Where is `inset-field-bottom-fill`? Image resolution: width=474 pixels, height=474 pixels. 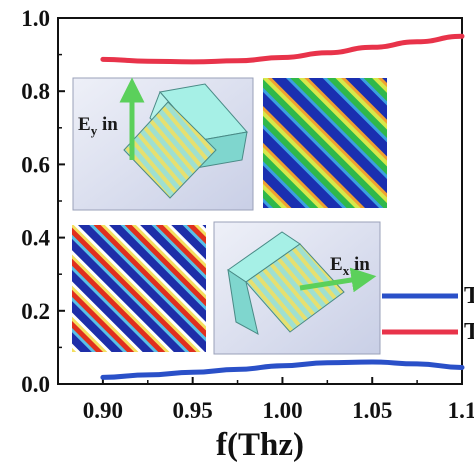
inset-field-bottom-fill is located at coordinates (139, 288).